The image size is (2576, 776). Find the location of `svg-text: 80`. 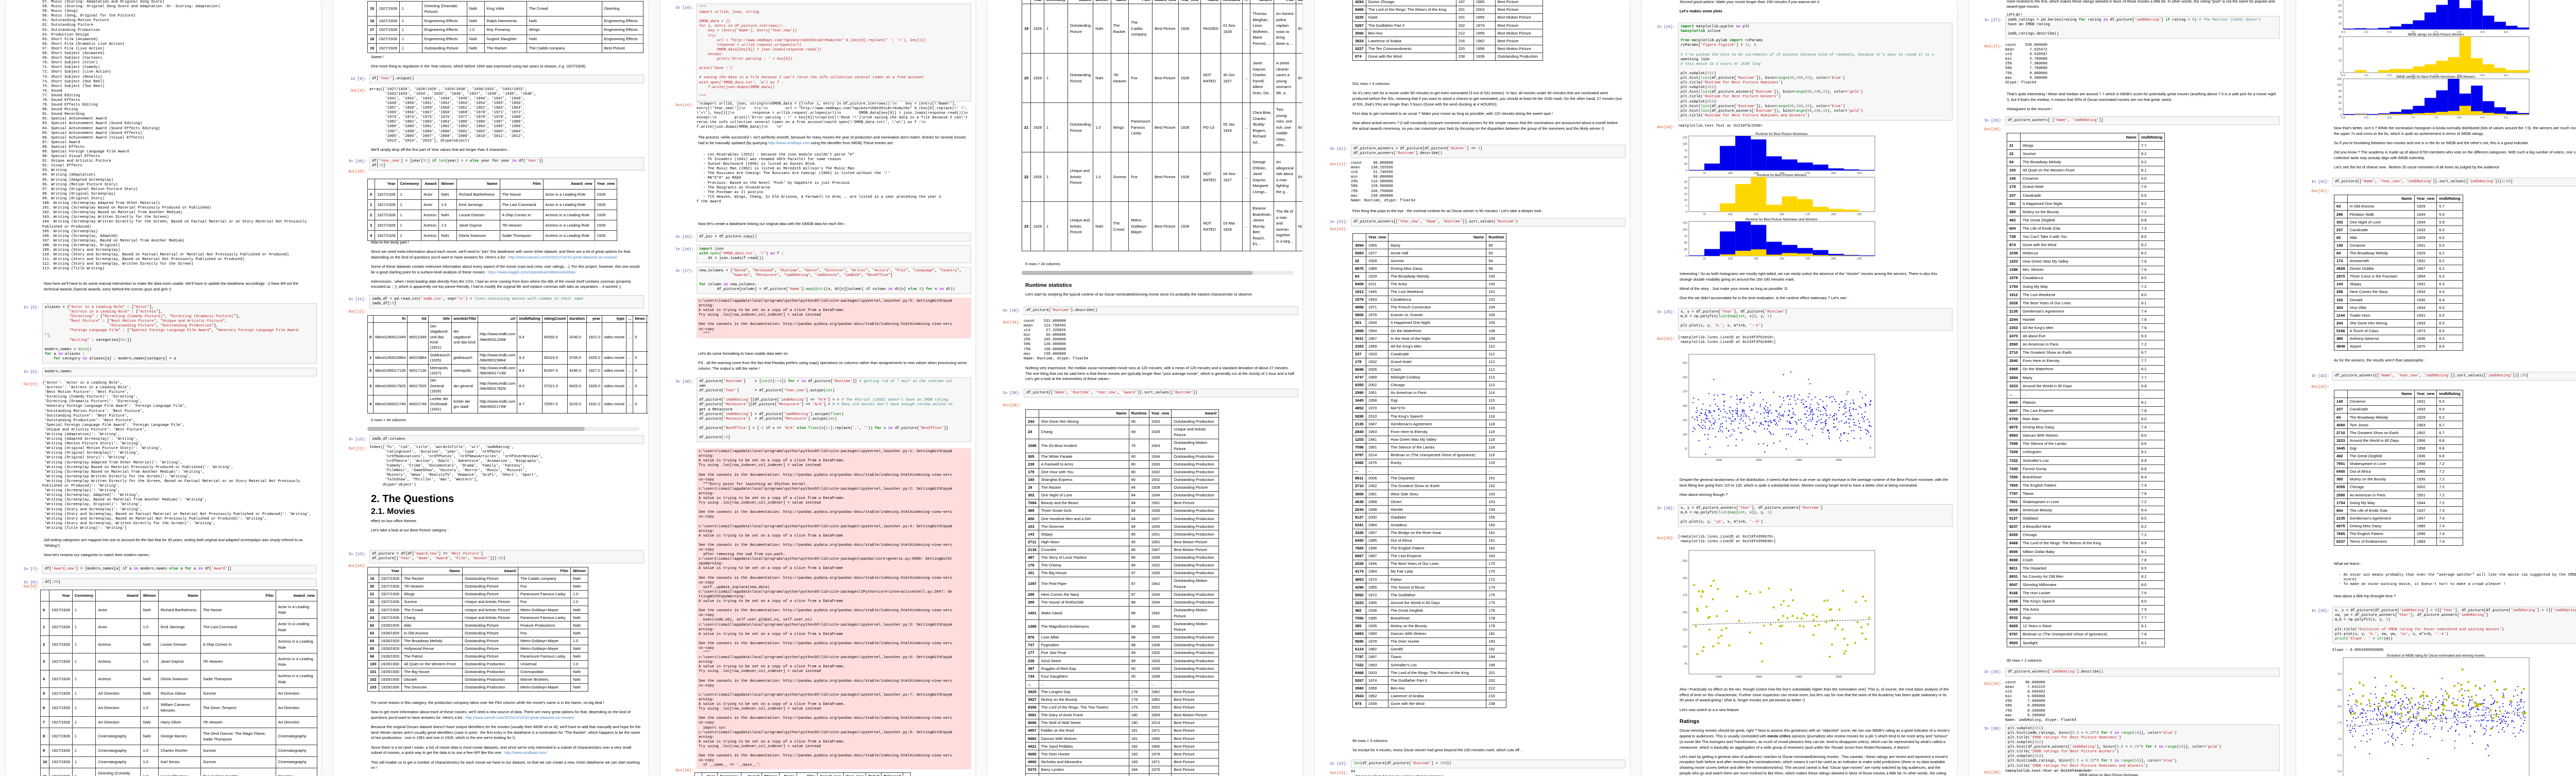

svg-text: 80 is located at coordinates (2340, 5).